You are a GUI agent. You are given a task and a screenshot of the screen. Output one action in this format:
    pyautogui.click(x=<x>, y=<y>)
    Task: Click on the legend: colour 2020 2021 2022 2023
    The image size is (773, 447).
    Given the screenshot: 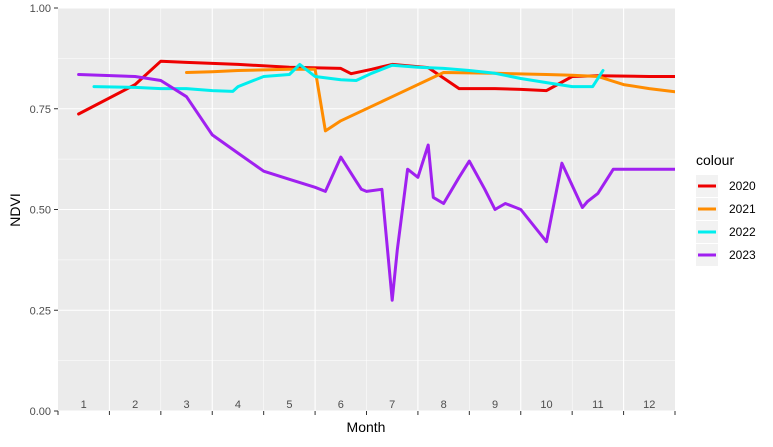 What is the action you would take?
    pyautogui.click(x=726, y=209)
    